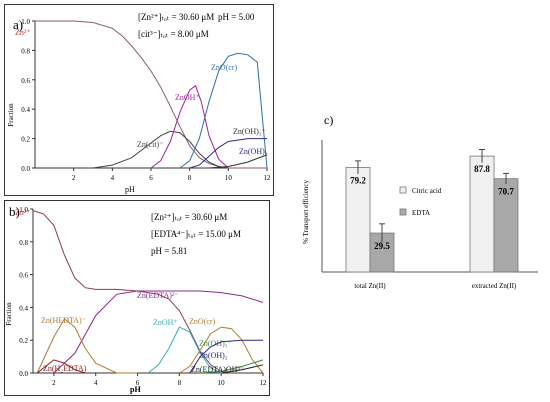  Describe the element at coordinates (18, 24) in the screenshot. I see `panel-label-a: a)` at that location.